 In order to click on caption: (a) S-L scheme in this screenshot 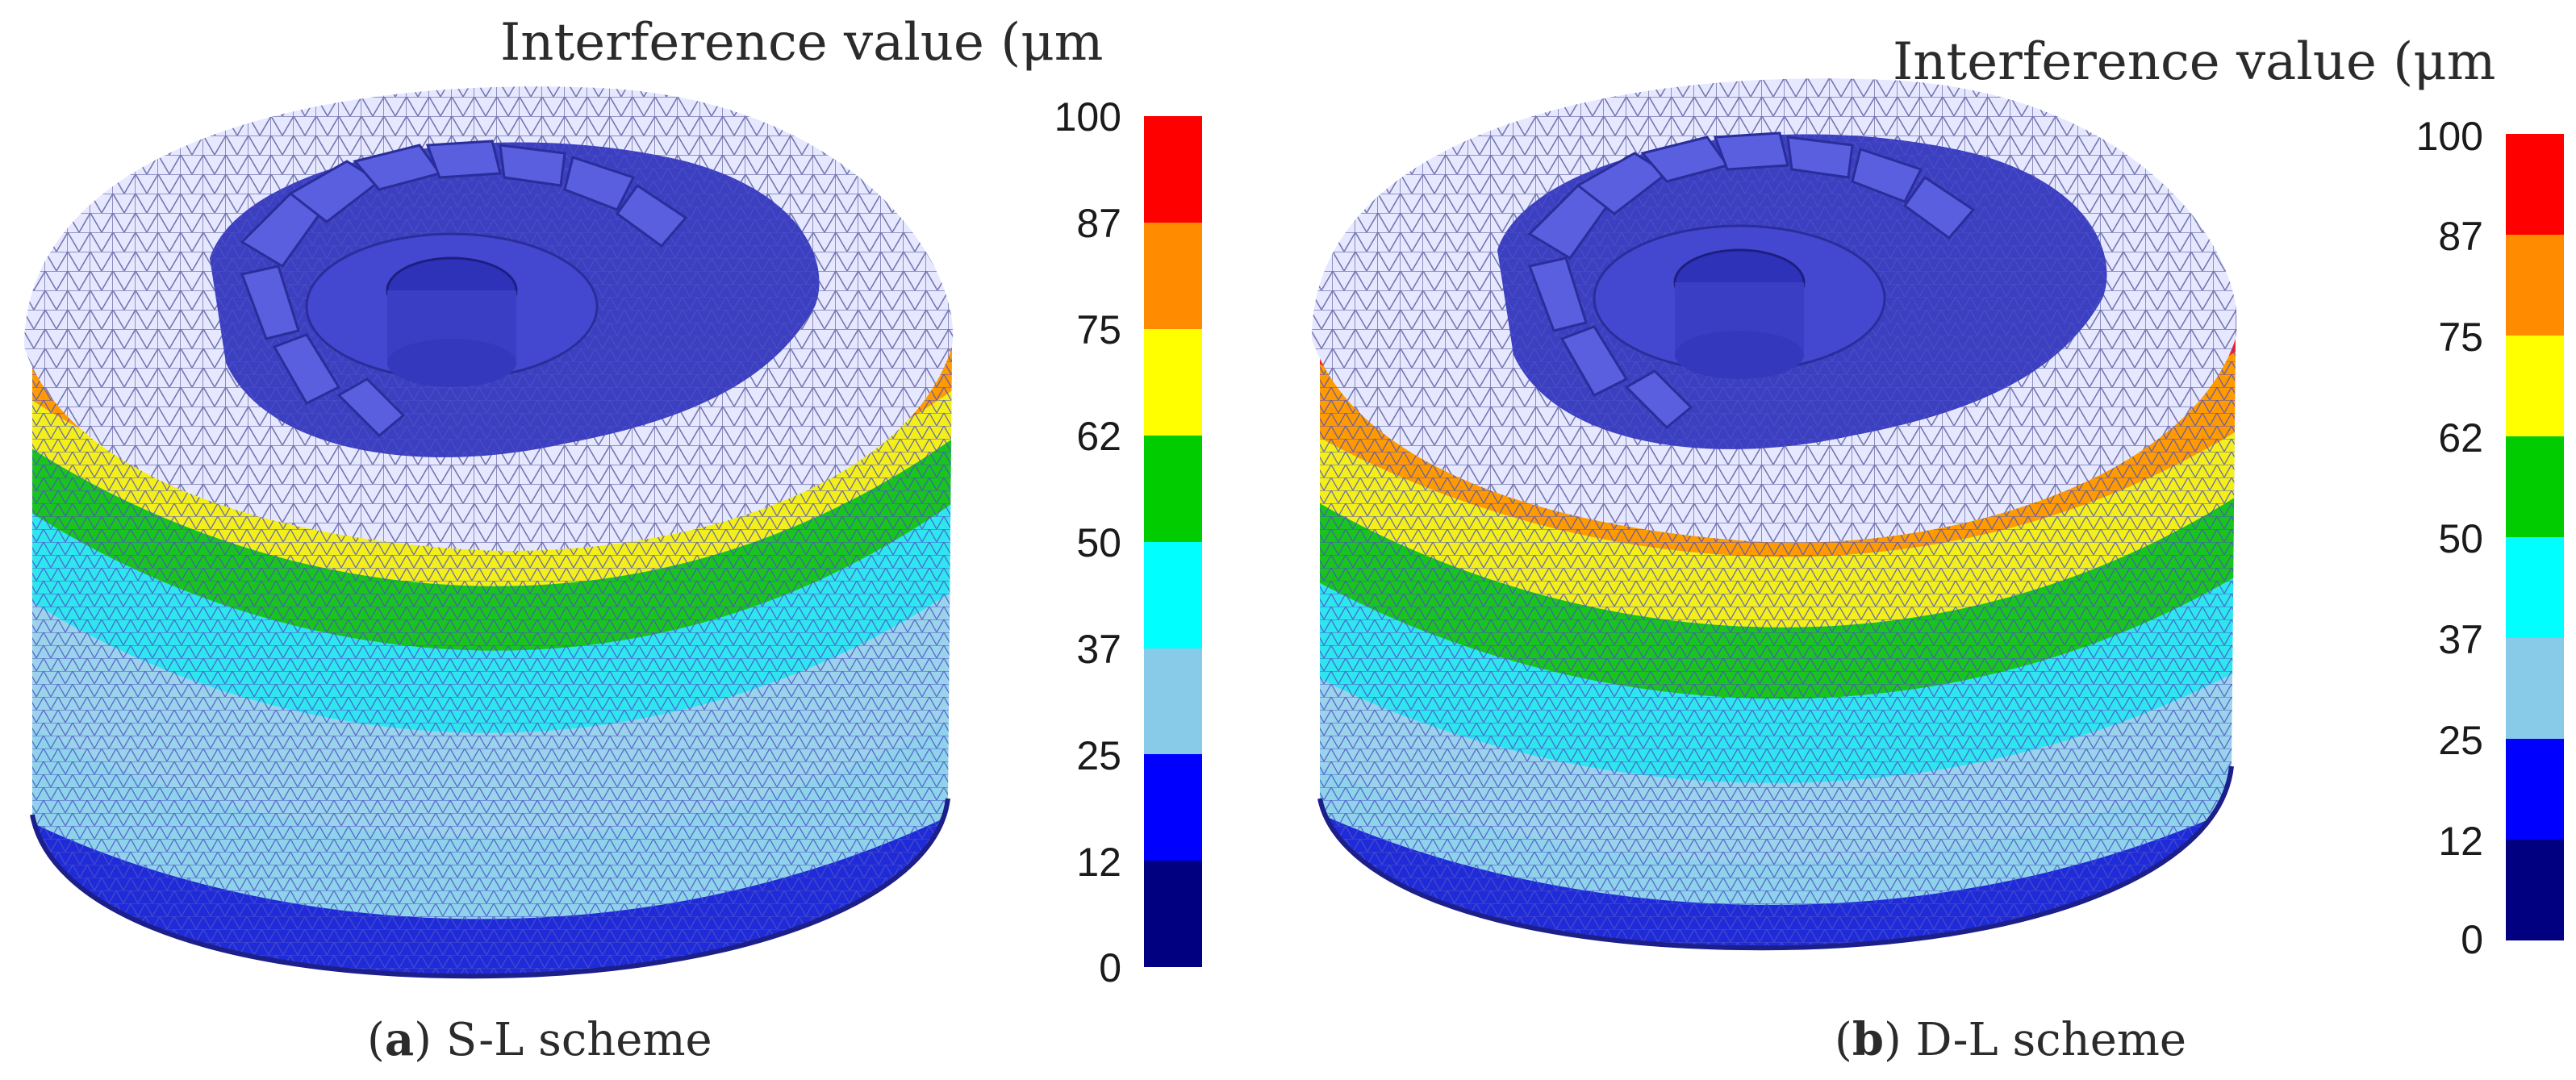, I will do `click(539, 1039)`.